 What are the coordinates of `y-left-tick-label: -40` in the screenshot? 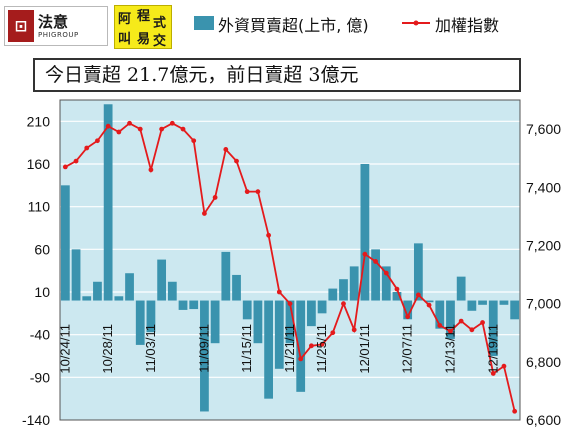 It's located at (40, 335).